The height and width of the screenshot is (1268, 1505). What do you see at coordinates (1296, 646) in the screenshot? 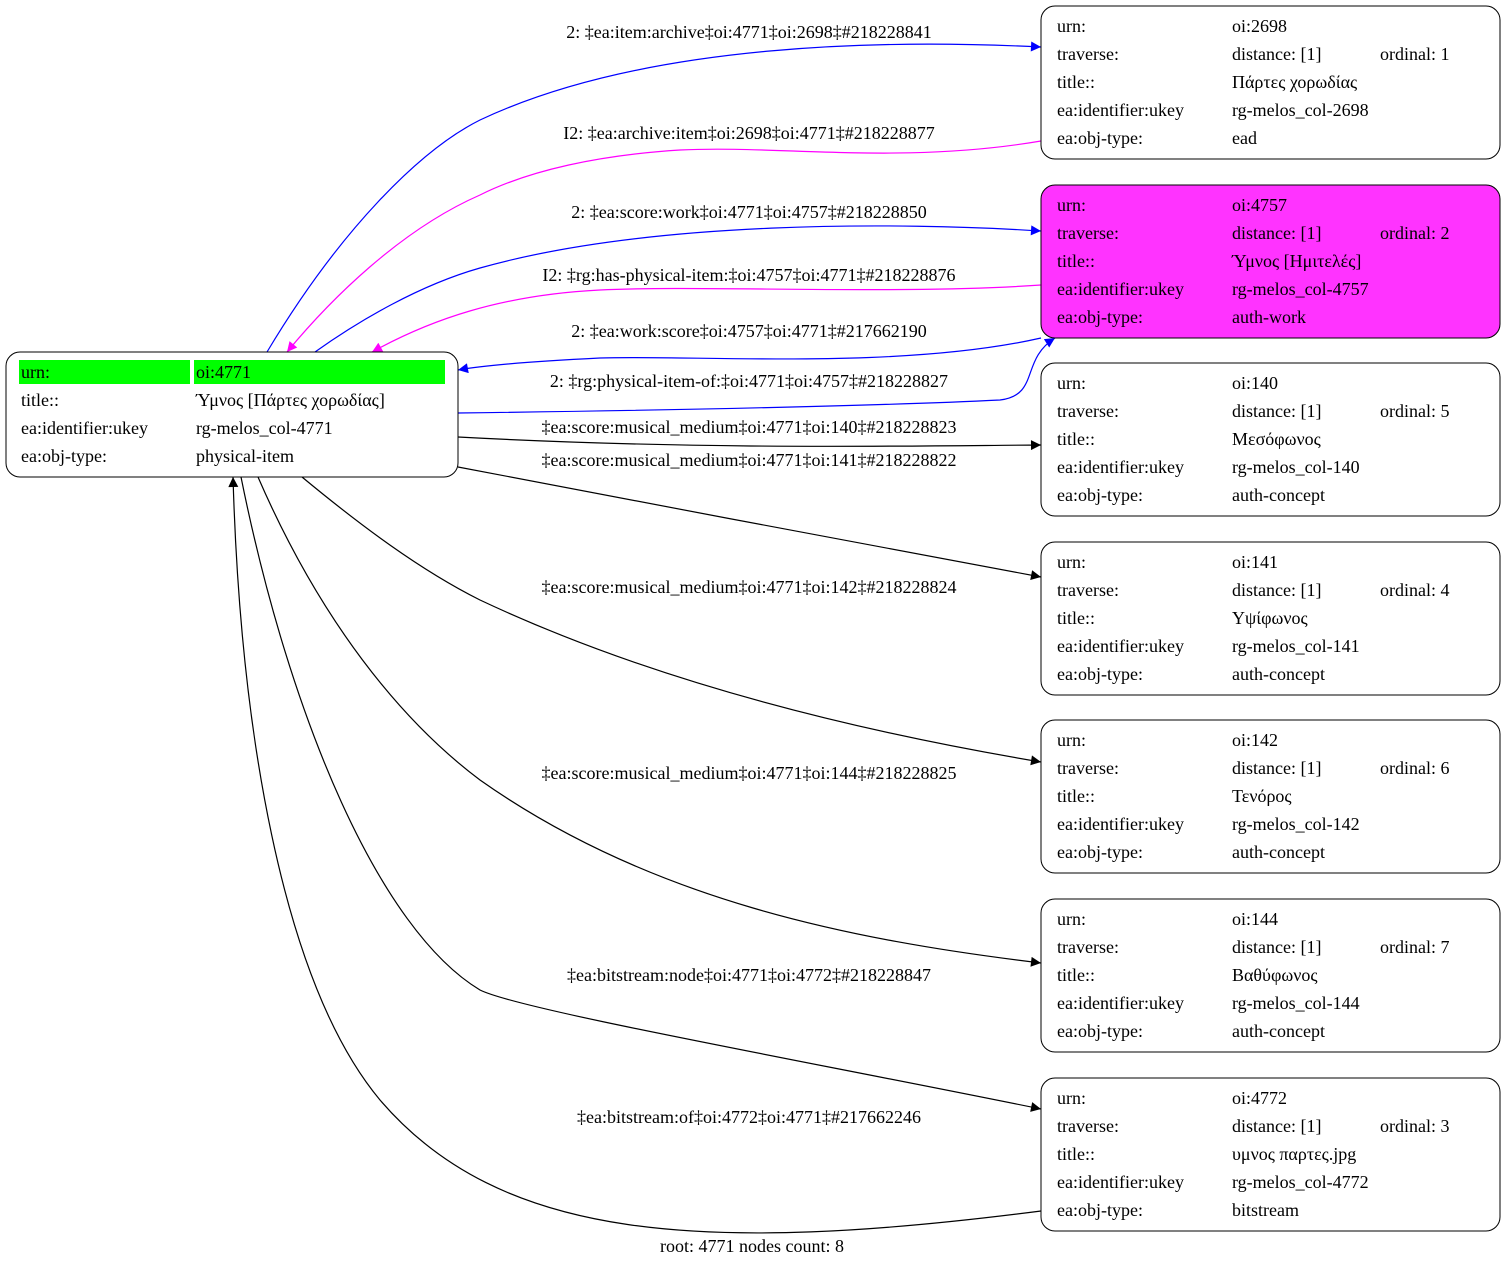
I see `node-ukey-value: rg-melos_col-141` at bounding box center [1296, 646].